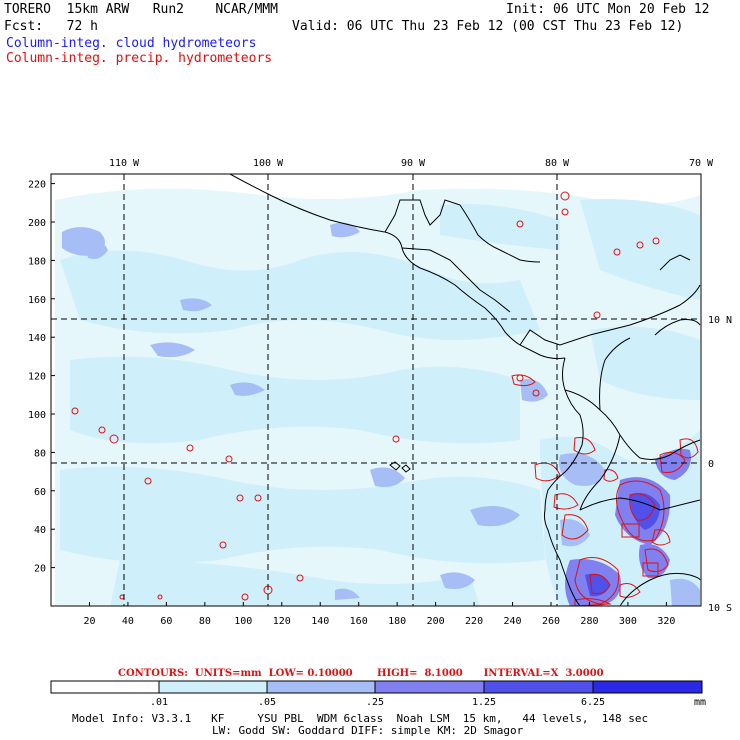 This screenshot has height=740, width=740. What do you see at coordinates (551, 621) in the screenshot?
I see `x-tick-label: 260` at bounding box center [551, 621].